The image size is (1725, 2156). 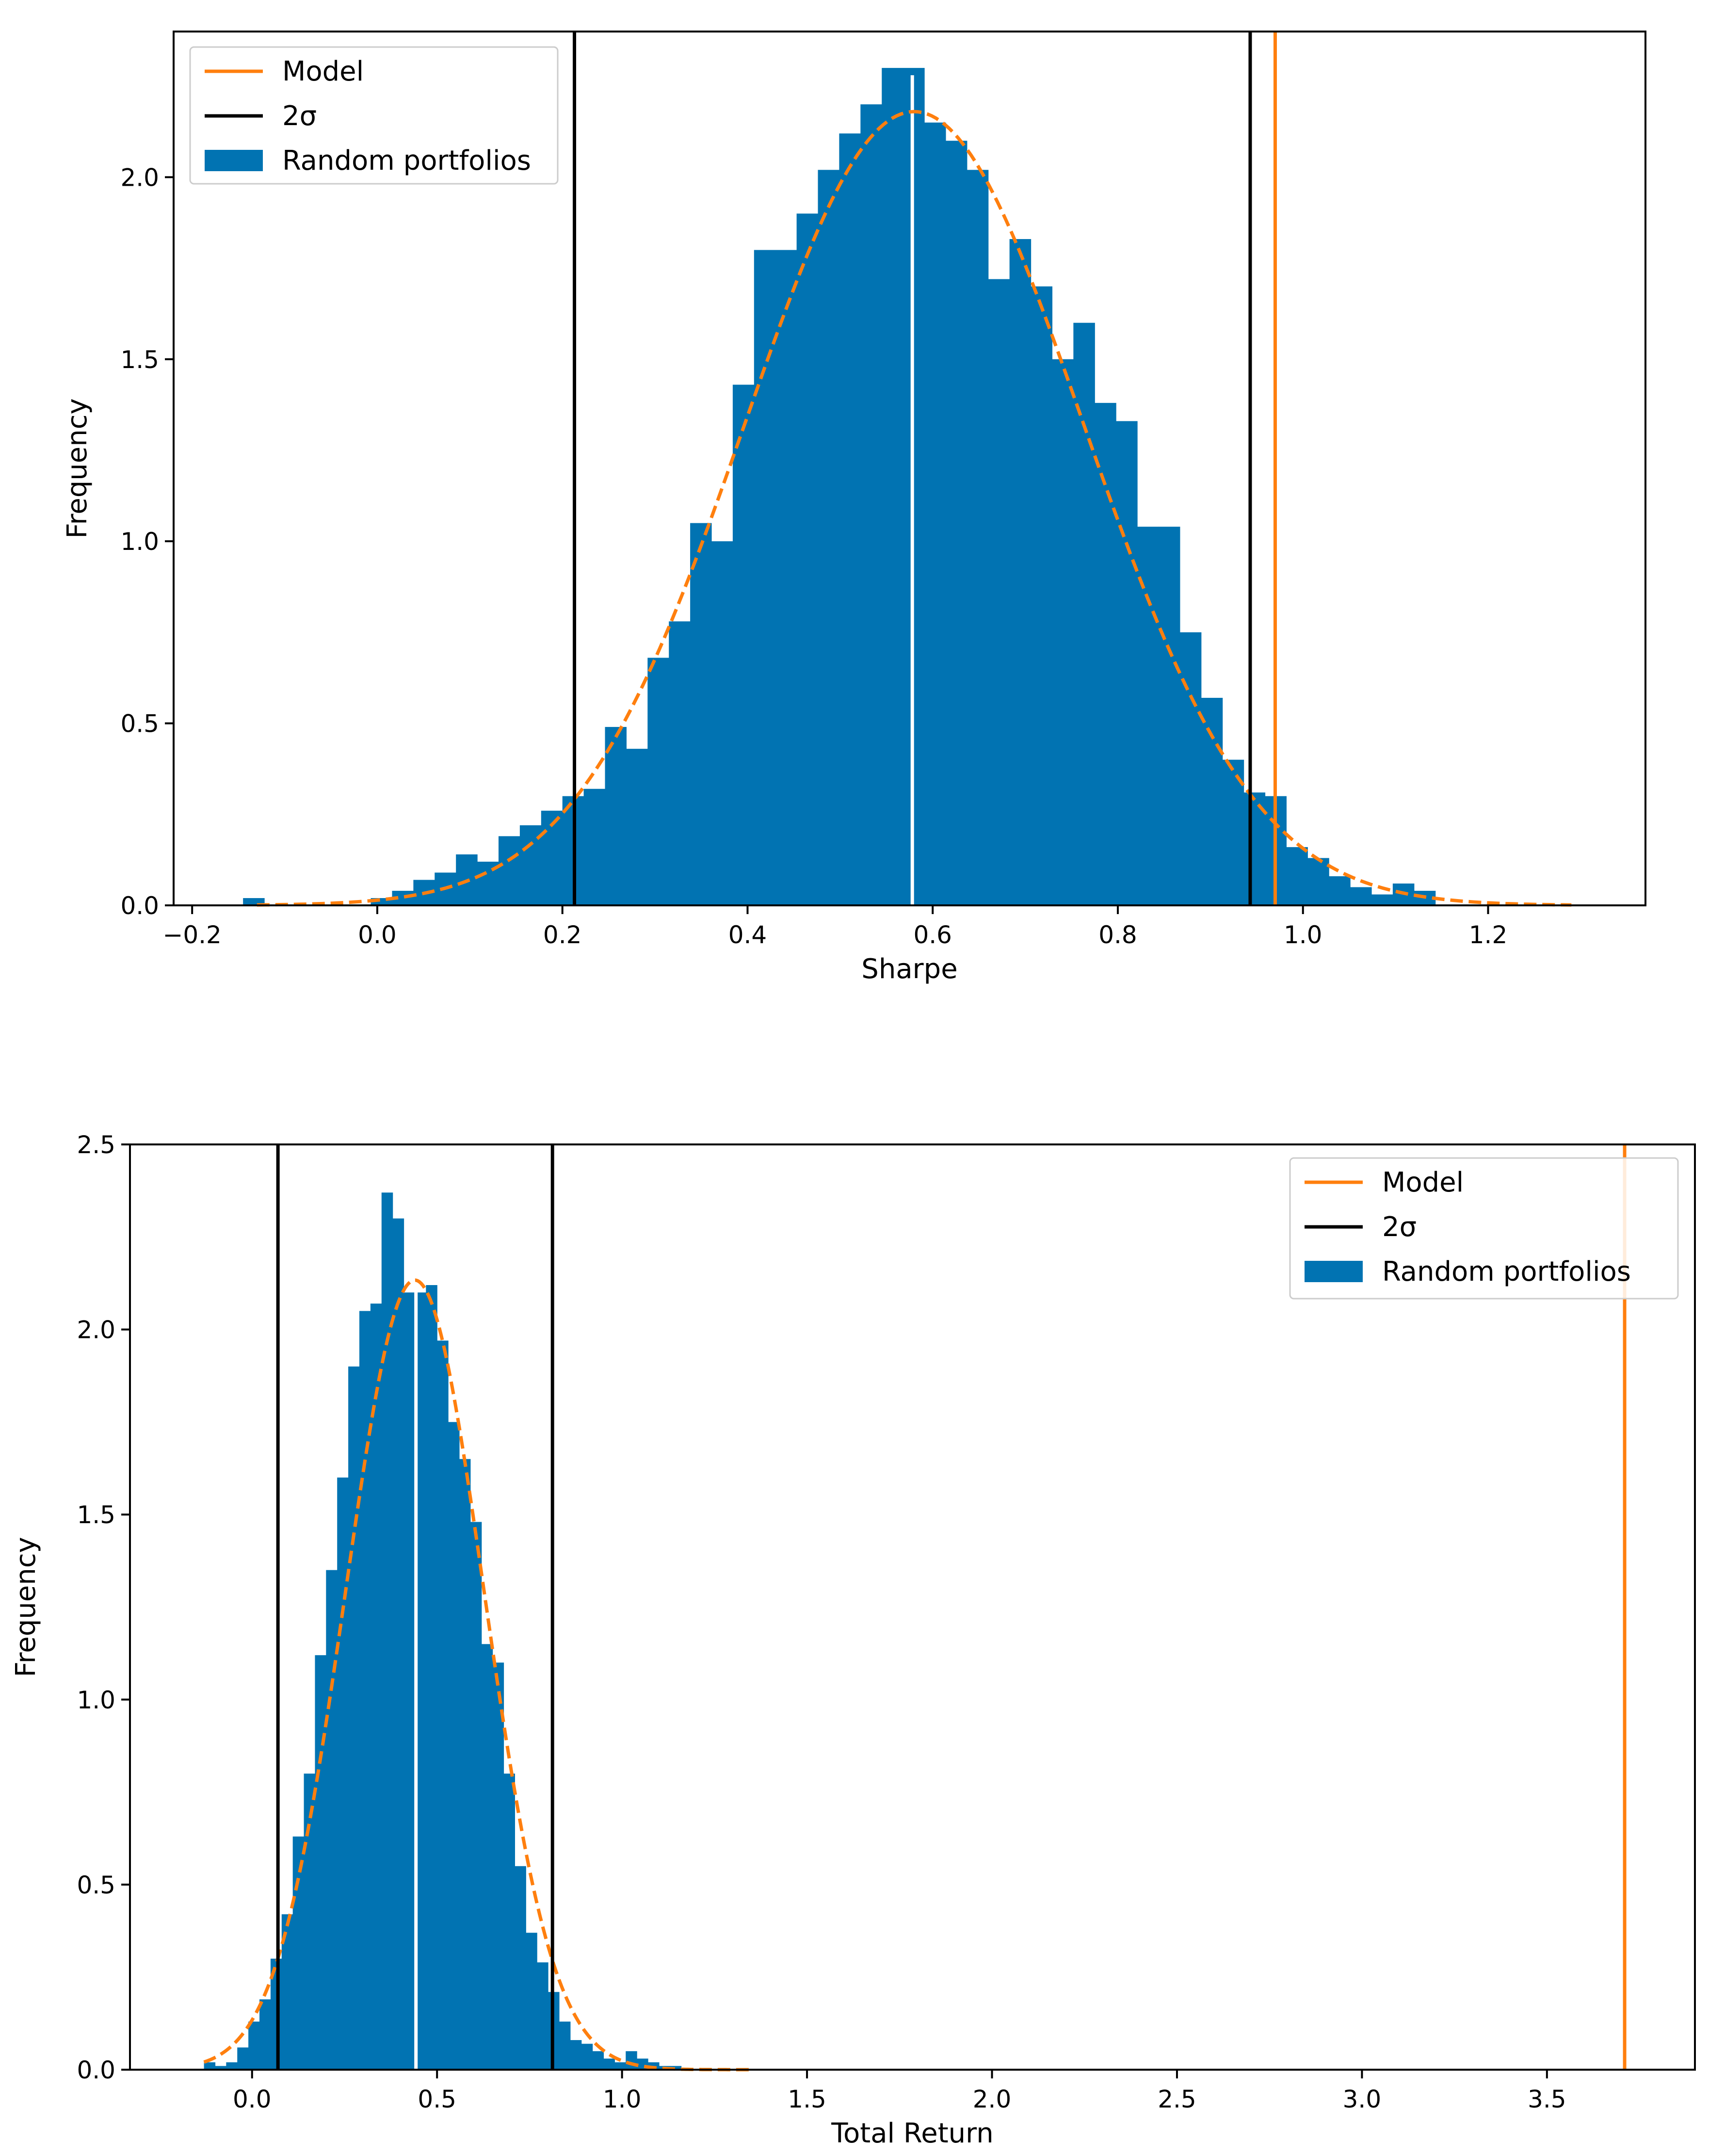 I want to click on sharpe-x-tick-label: 0.0, so click(x=377, y=935).